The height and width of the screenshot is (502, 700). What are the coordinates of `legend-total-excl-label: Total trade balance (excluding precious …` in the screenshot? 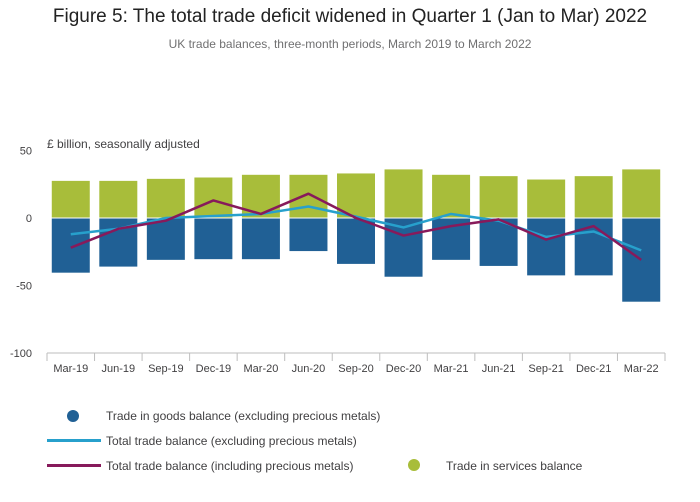 It's located at (231, 441).